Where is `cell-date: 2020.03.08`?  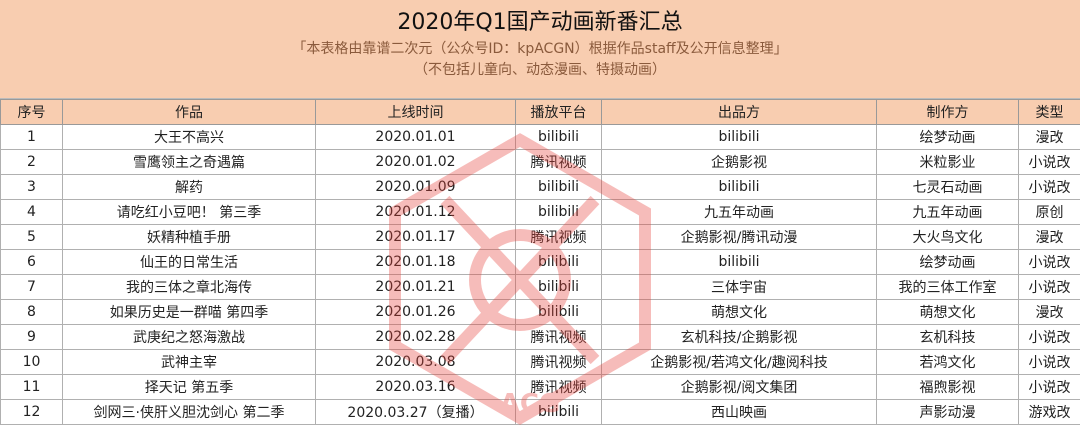
cell-date: 2020.03.08 is located at coordinates (415, 362).